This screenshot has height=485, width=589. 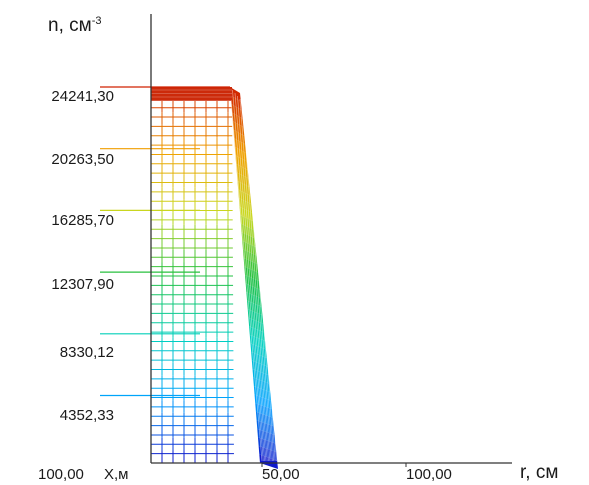 I want to click on y-tick-label: 16285,70, so click(x=82, y=220).